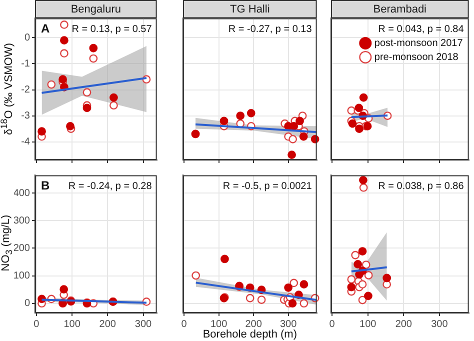 Image resolution: width=474 pixels, height=341 pixels. Describe the element at coordinates (419, 43) in the screenshot. I see `legend-label: post-monsoon 2017` at that location.